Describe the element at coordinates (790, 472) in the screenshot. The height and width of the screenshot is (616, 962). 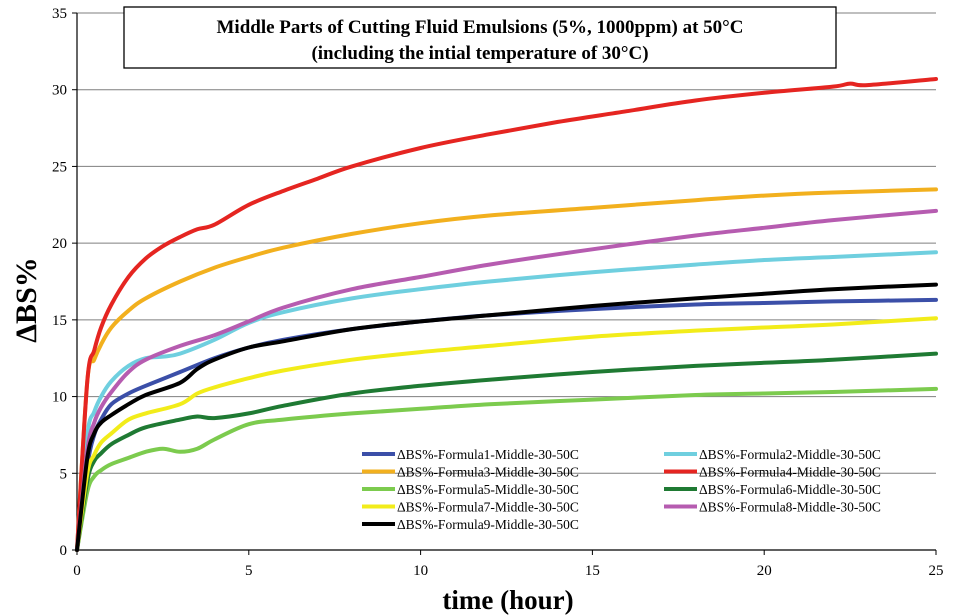
I see `legend-label: ΔBS%-Formula4-Middle-30-50C` at that location.